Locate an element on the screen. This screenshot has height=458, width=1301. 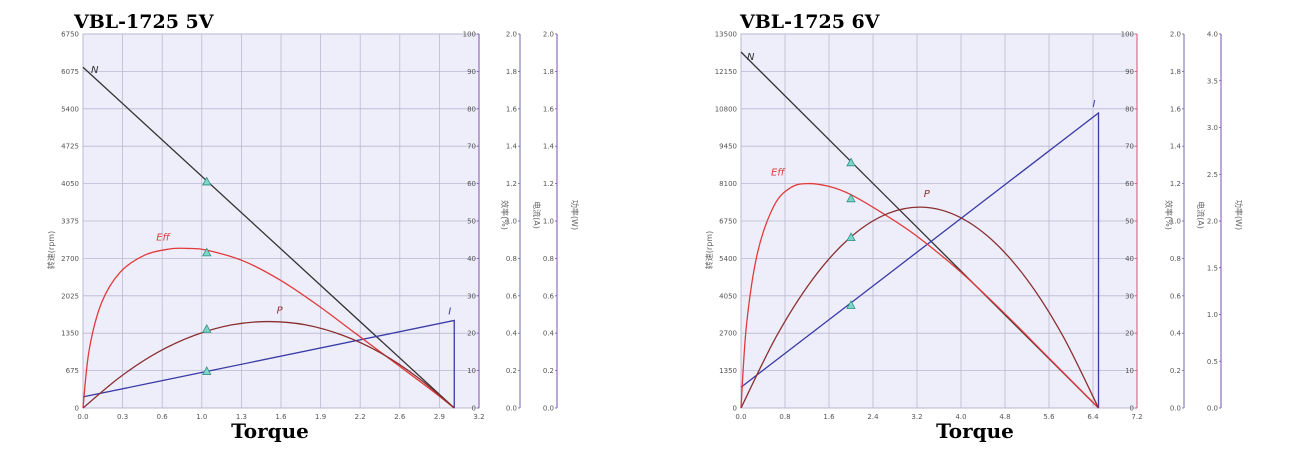
right-axis-3-tick-label: 3.5 is located at coordinates (1212, 81).